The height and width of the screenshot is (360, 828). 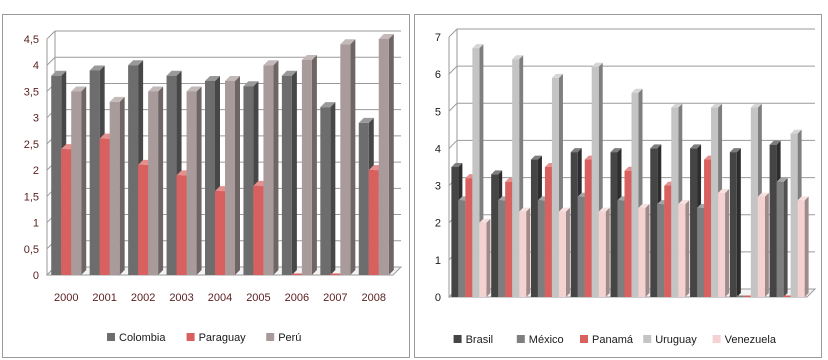 I want to click on y-tick-label: 1,5, so click(x=31, y=197).